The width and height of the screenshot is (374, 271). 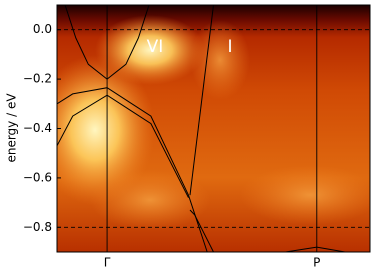 What do you see at coordinates (155, 47) in the screenshot?
I see `annotation: VI` at bounding box center [155, 47].